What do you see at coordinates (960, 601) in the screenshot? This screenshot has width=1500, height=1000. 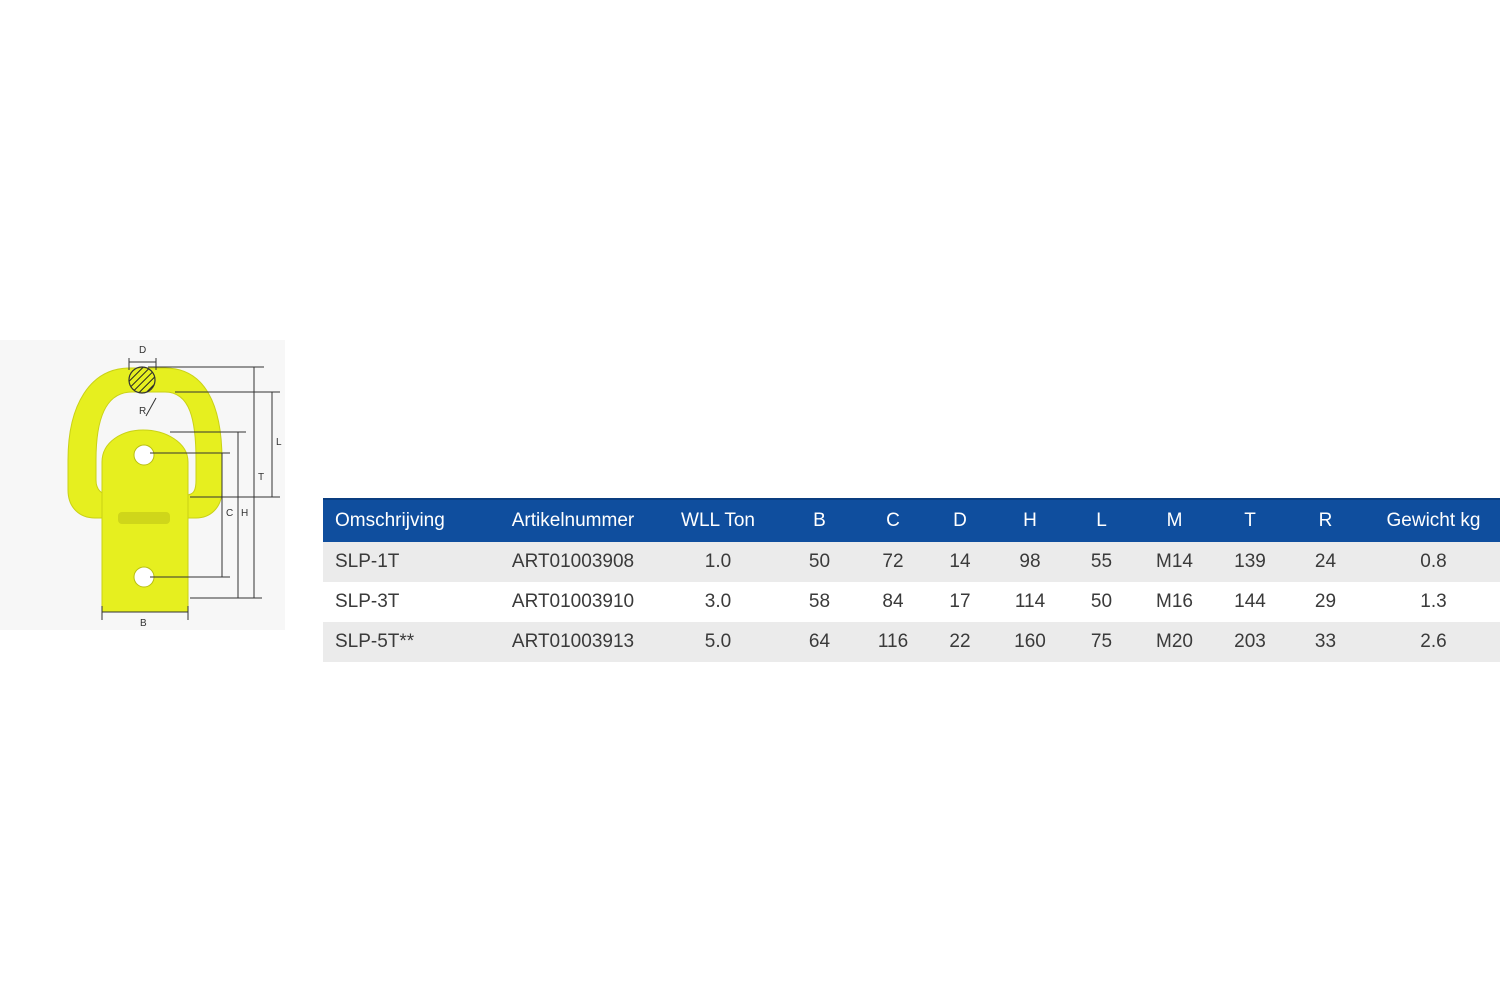 I see `cell-d: 17` at bounding box center [960, 601].